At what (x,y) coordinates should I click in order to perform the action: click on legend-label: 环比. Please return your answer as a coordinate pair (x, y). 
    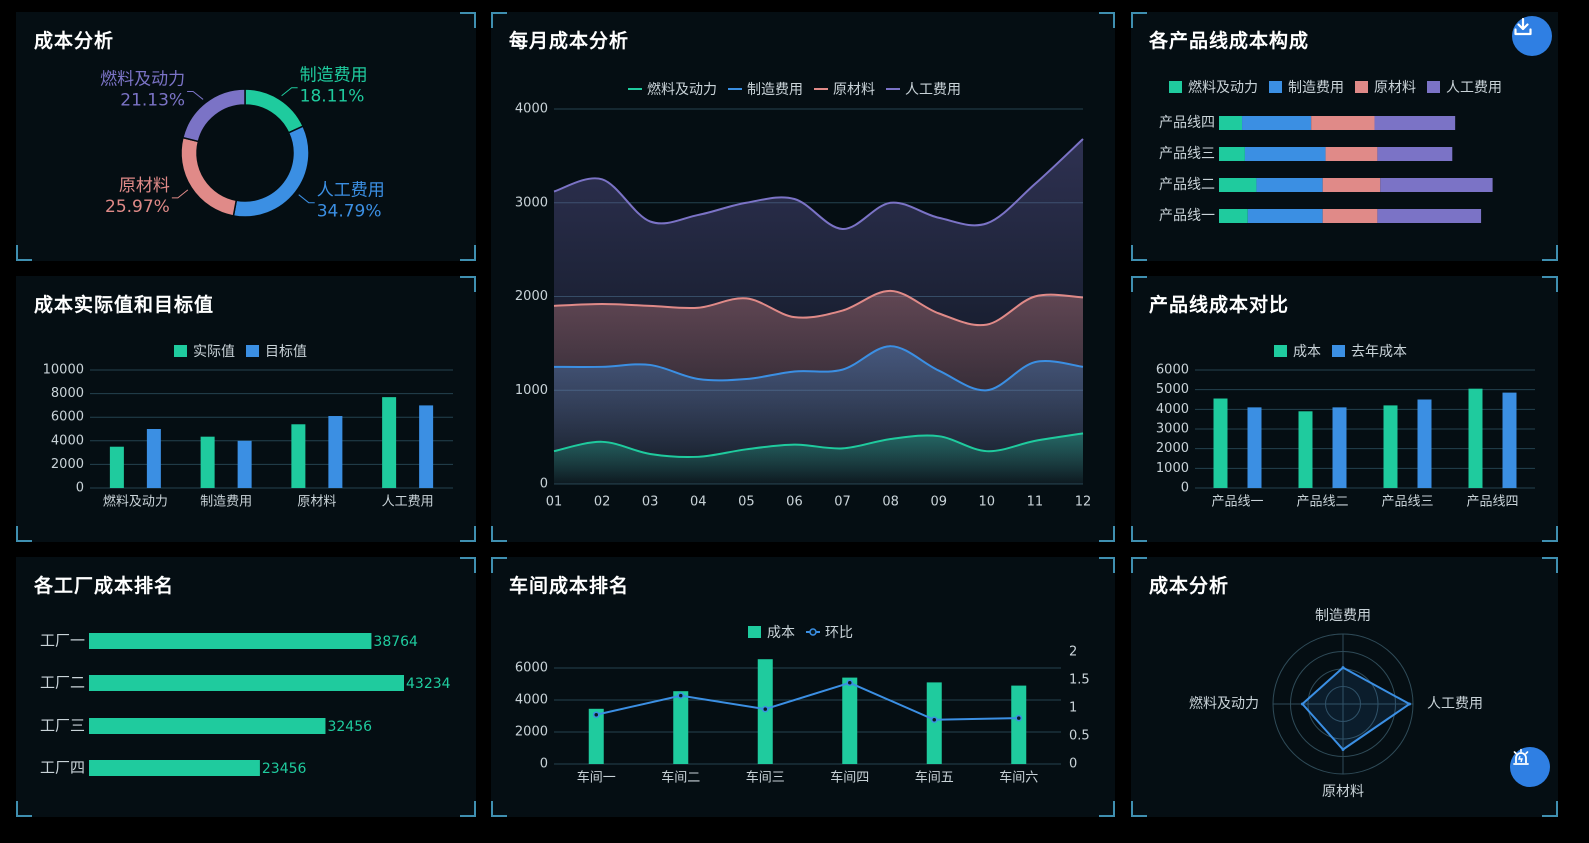
    Looking at the image, I should click on (839, 633).